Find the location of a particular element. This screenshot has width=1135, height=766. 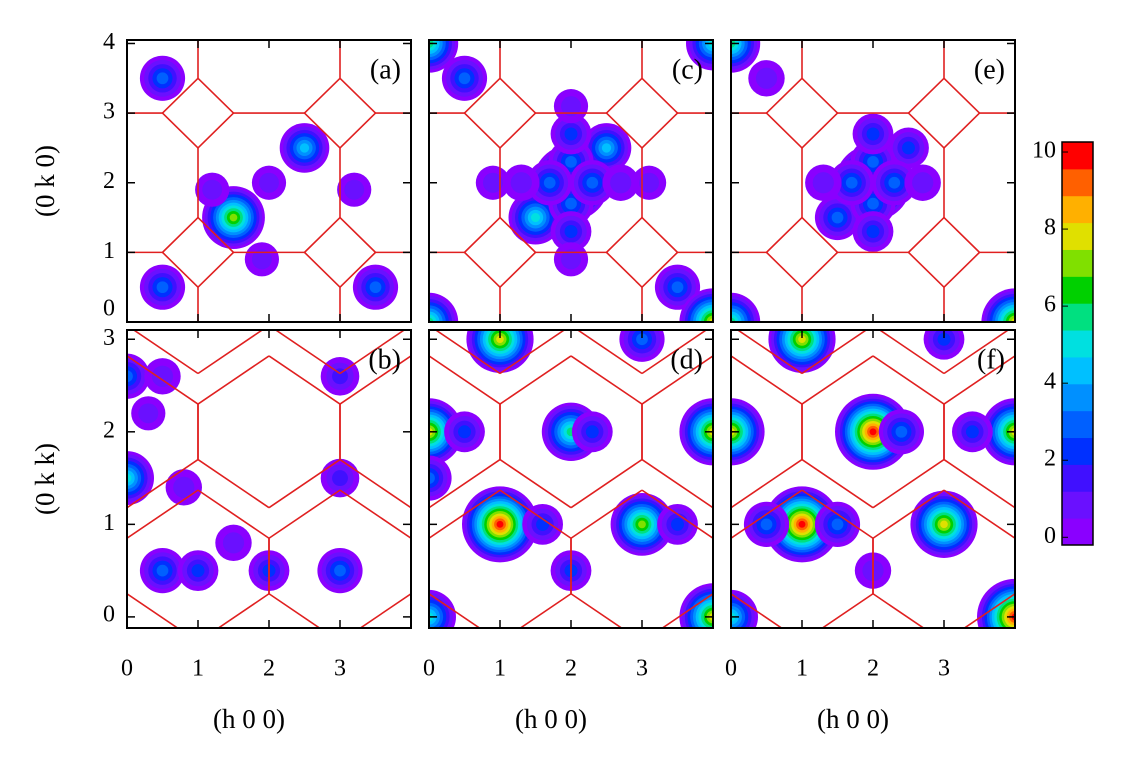

y-axis-title: (0 k 0) is located at coordinates (45, 181).